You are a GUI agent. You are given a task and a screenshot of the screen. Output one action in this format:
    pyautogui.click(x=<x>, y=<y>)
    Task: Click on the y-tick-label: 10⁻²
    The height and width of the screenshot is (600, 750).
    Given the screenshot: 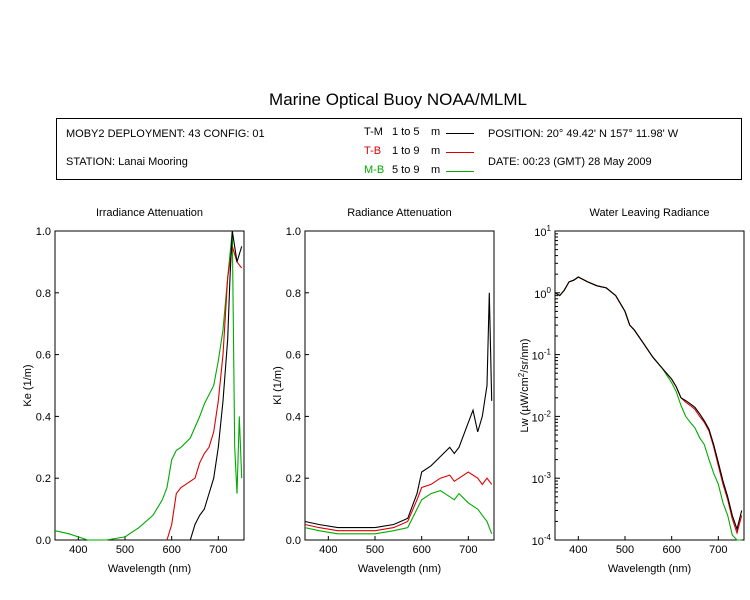 What is the action you would take?
    pyautogui.click(x=542, y=416)
    